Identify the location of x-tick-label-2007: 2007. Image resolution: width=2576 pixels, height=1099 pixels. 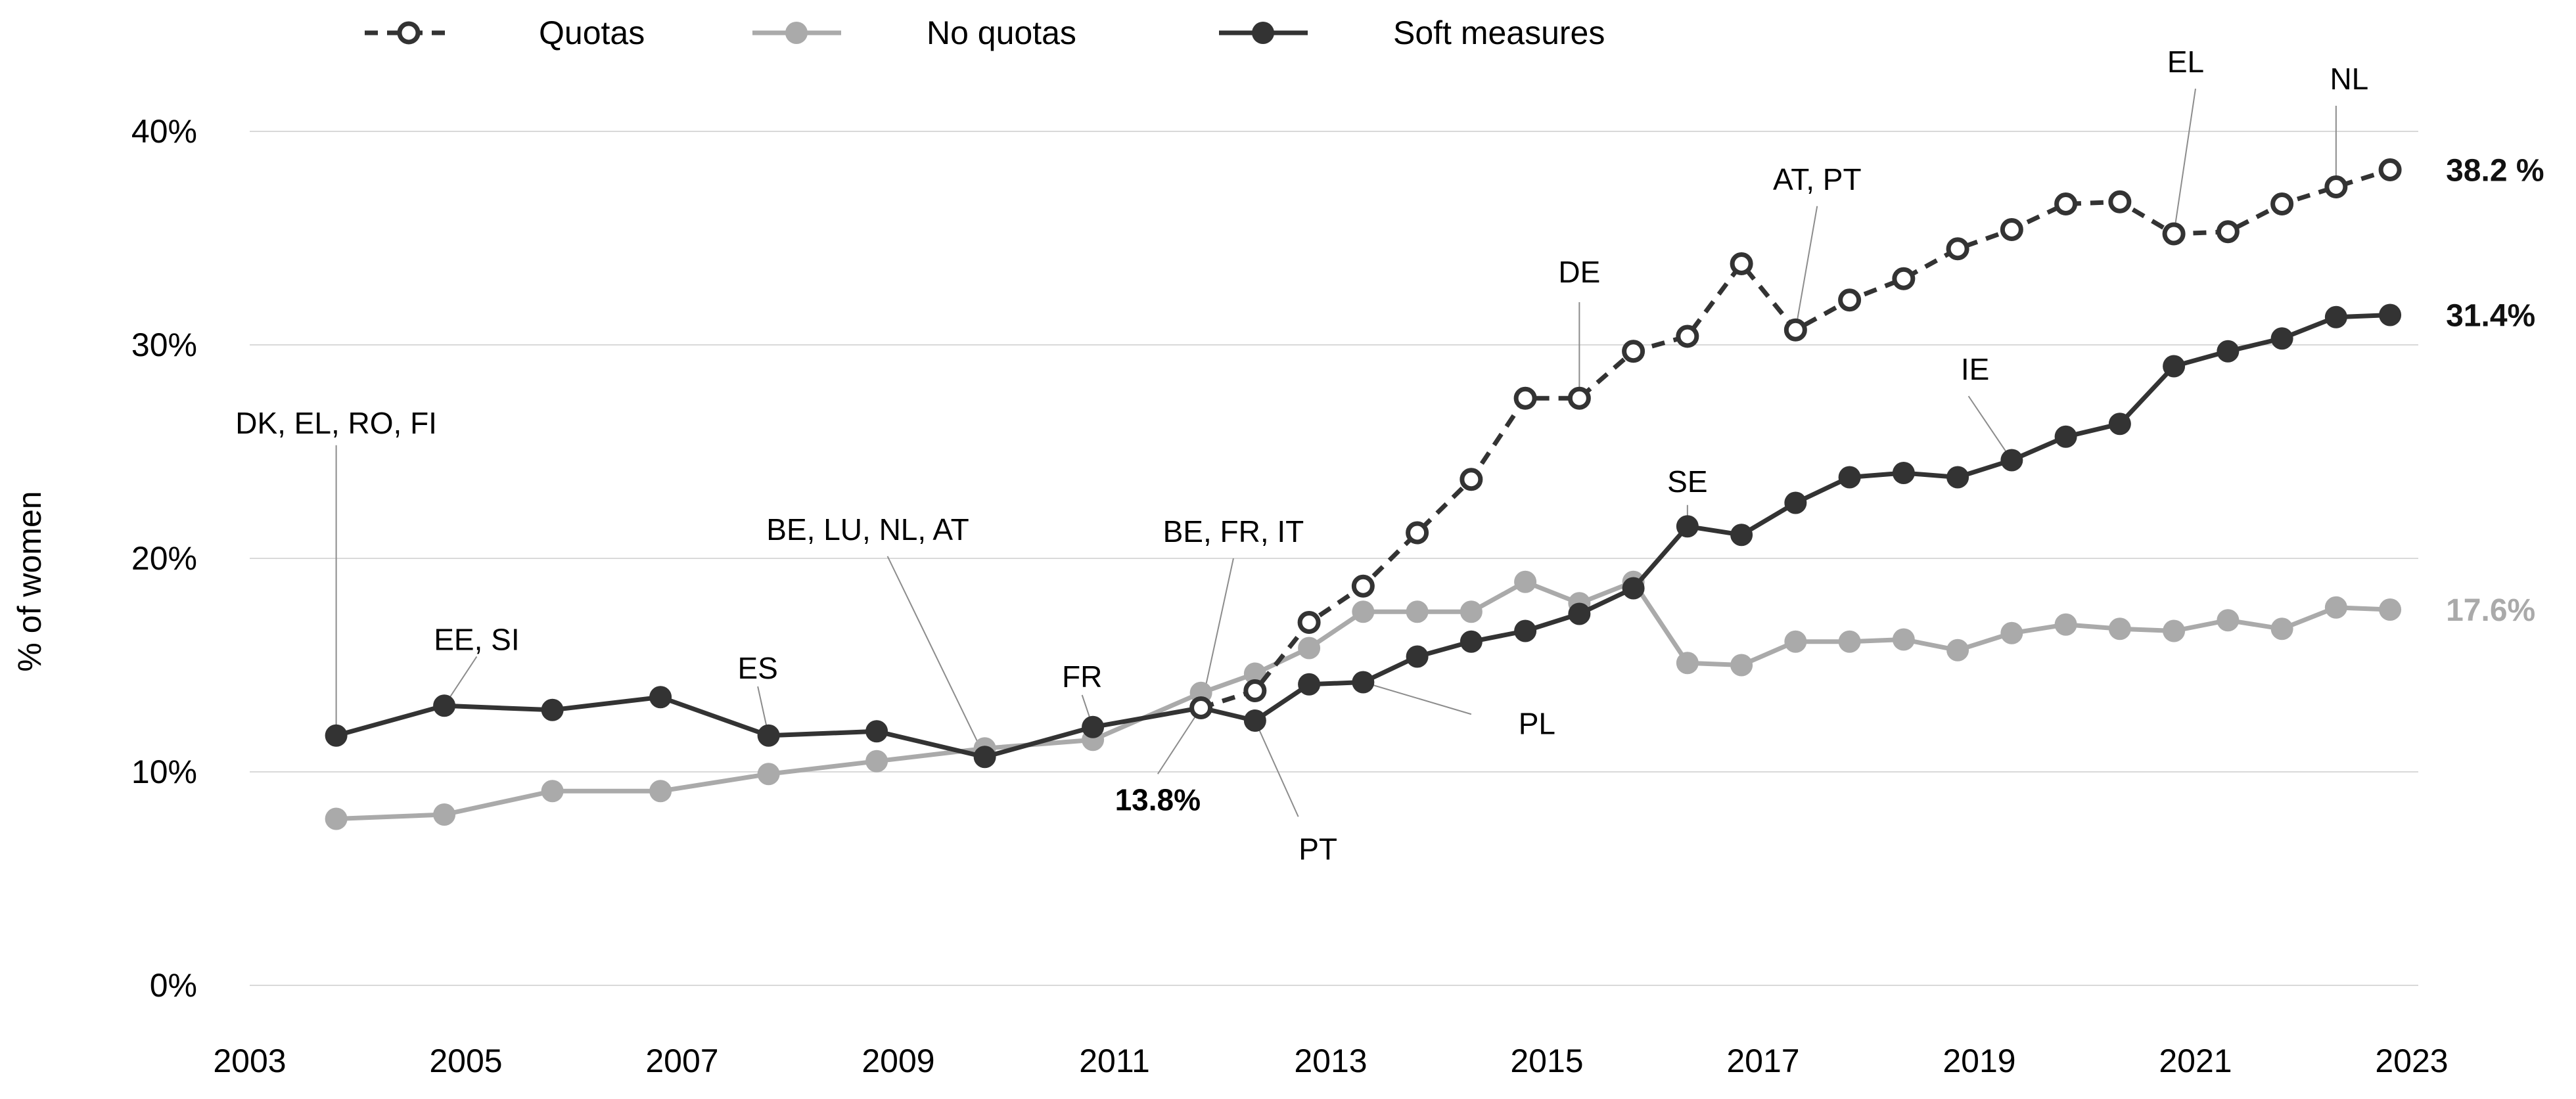
(682, 1061).